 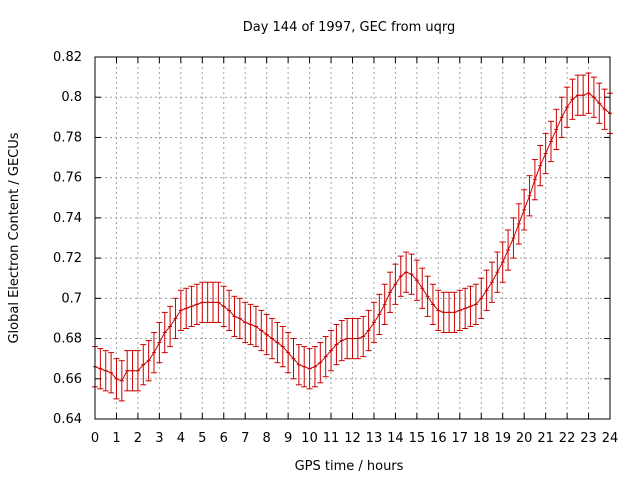 I want to click on x-axis-label: GPS time / hours, so click(x=349, y=466).